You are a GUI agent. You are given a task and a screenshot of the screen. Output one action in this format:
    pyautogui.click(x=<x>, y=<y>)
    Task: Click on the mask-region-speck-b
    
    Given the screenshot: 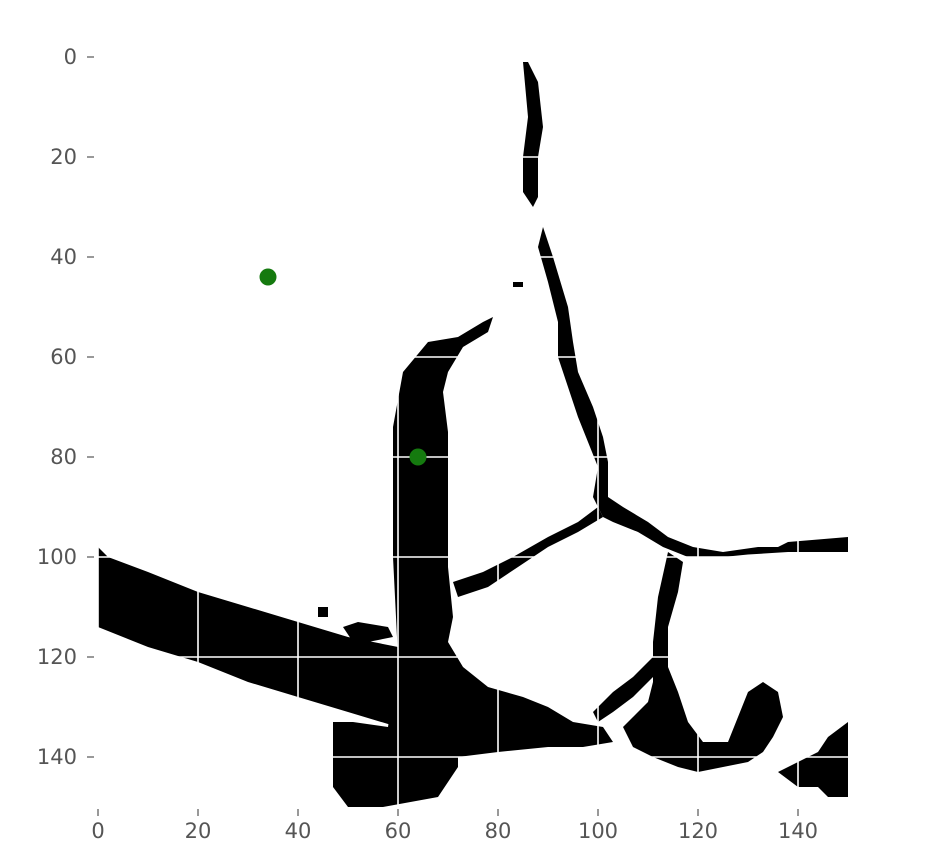 What is the action you would take?
    pyautogui.click(x=518, y=284)
    